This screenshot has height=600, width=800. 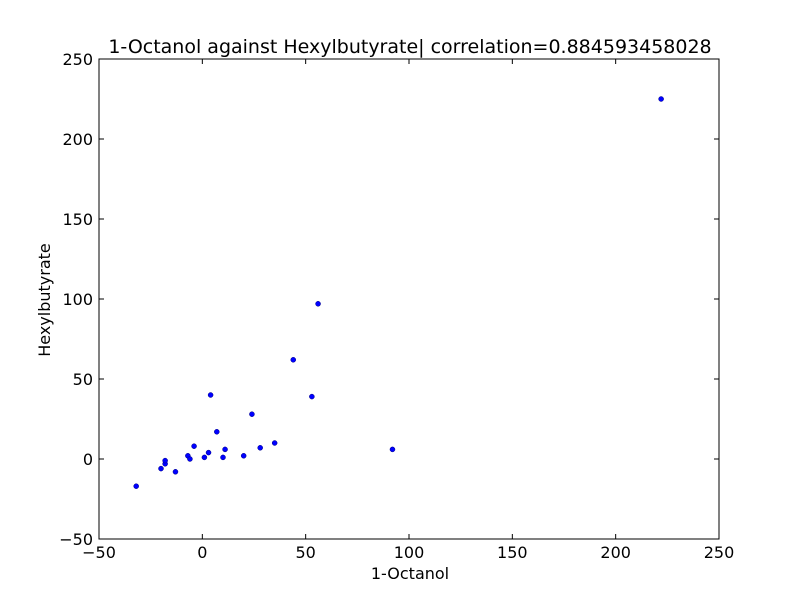 What do you see at coordinates (76, 539) in the screenshot?
I see `y-tick-label: −50` at bounding box center [76, 539].